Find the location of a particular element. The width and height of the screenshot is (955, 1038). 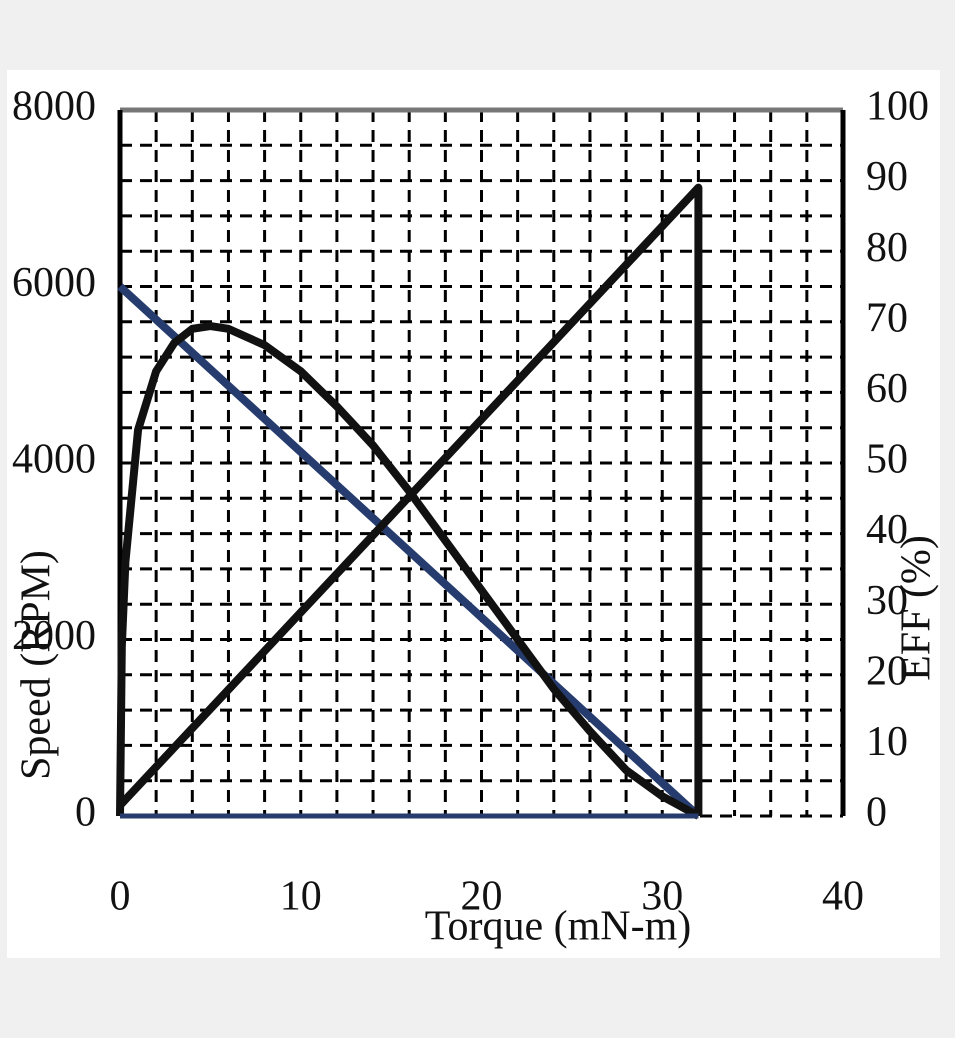

y2-tick-label: 60 is located at coordinates (887, 389).